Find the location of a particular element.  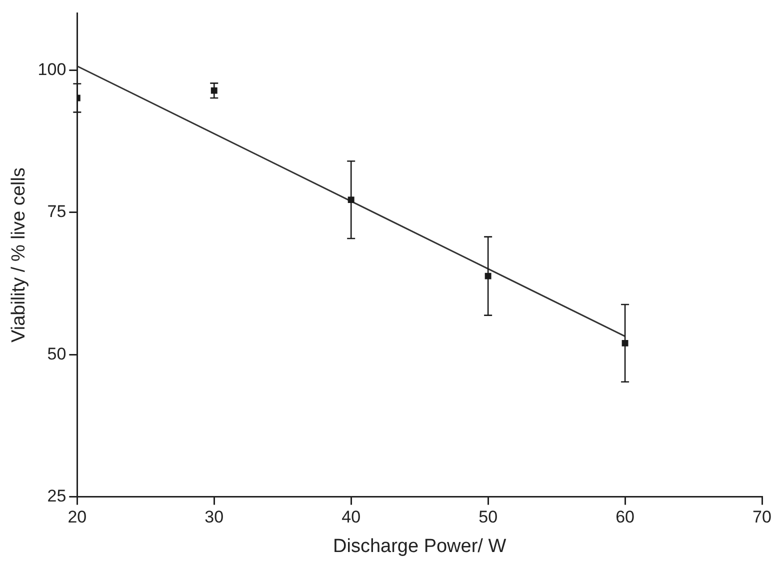

x-axis-title: Discharge Power/ W is located at coordinates (419, 546).